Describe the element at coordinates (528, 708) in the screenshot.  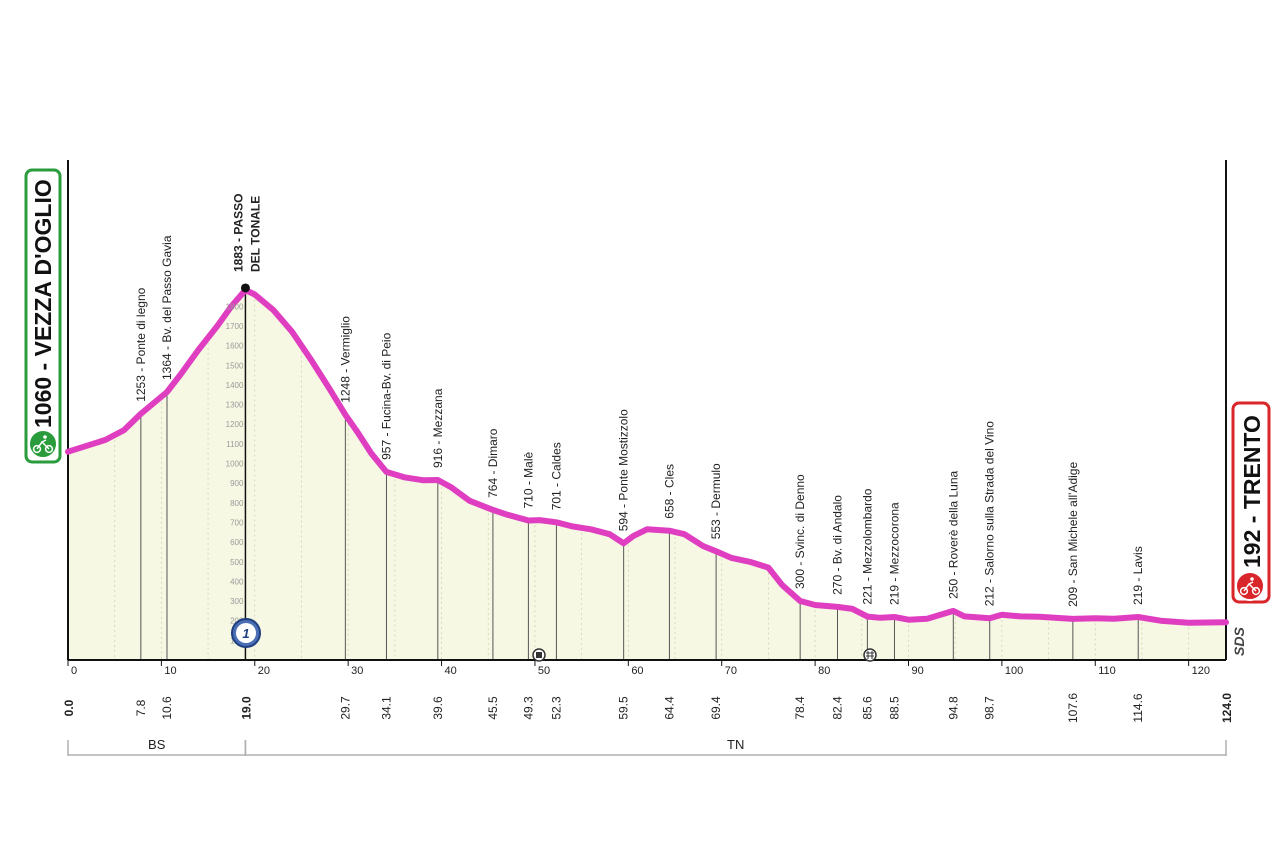
I see `waypoint-km-label: 49.3` at that location.